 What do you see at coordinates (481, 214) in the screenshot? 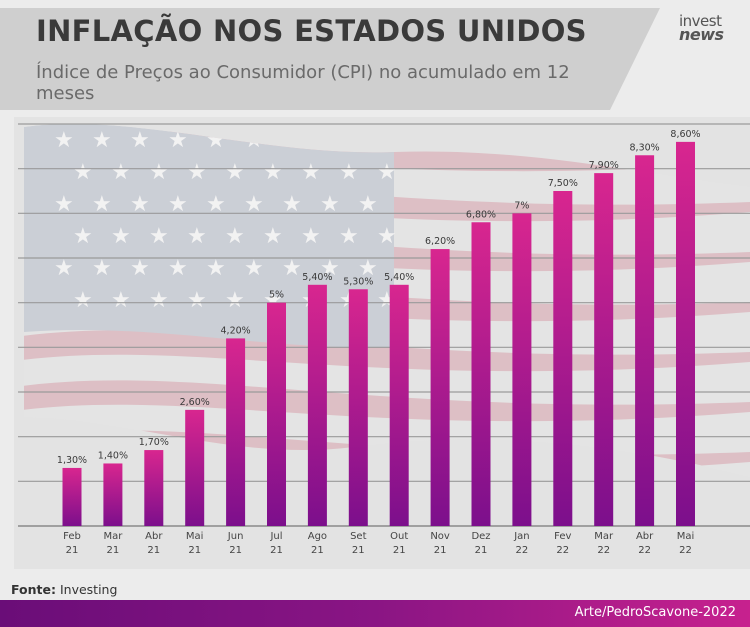
I see `bar-value-label: 6,80%` at bounding box center [481, 214].